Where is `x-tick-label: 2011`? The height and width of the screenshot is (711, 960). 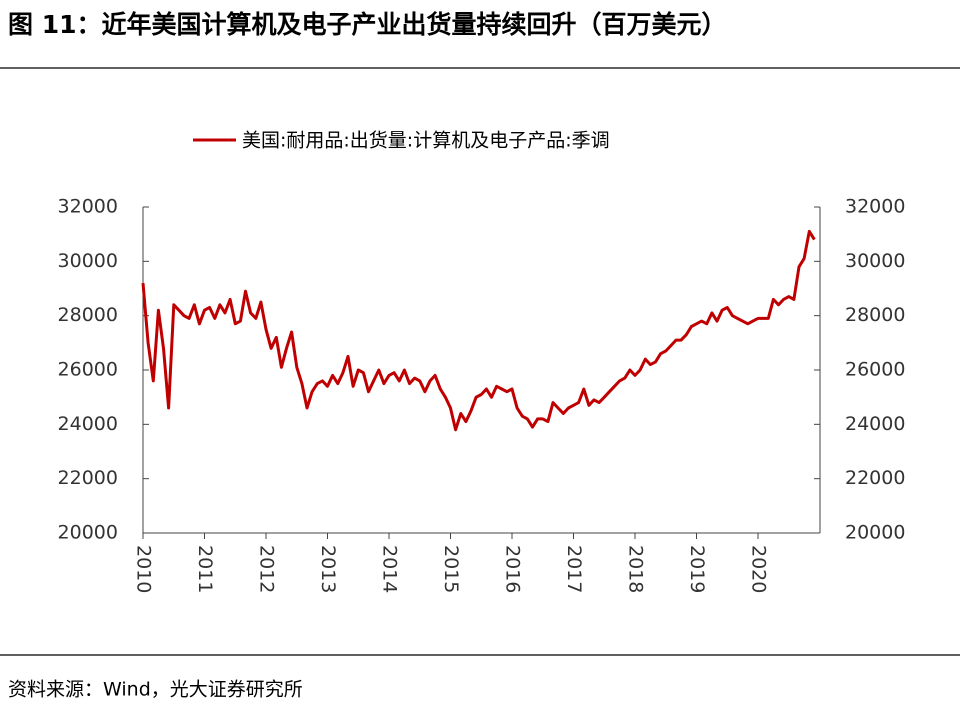 x-tick-label: 2011 is located at coordinates (205, 569).